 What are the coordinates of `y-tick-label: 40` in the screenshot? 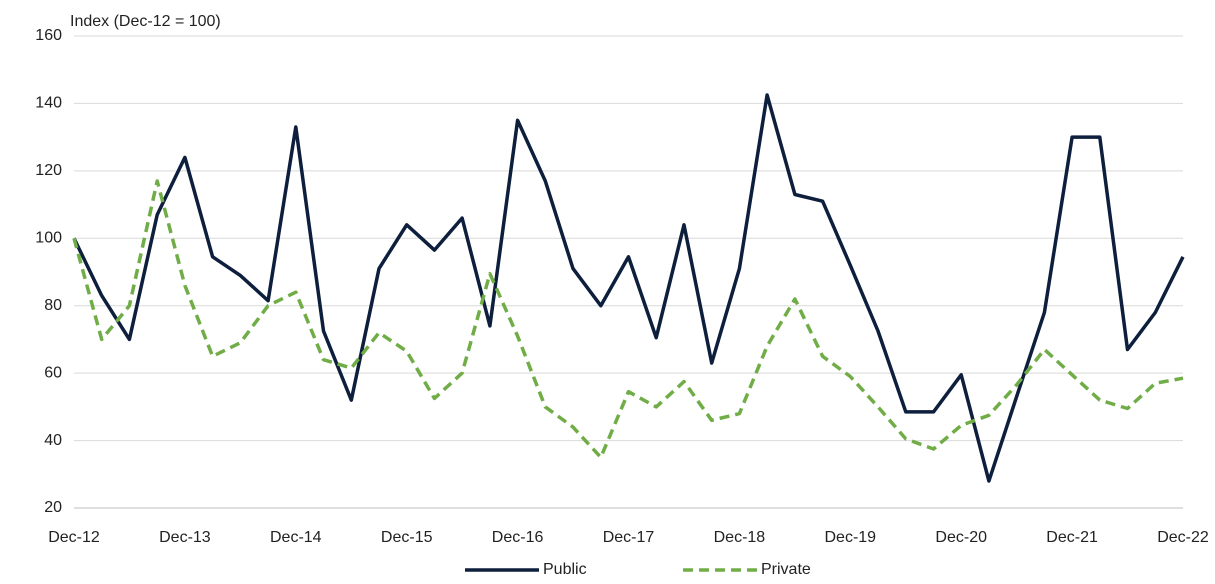 It's located at (53, 440).